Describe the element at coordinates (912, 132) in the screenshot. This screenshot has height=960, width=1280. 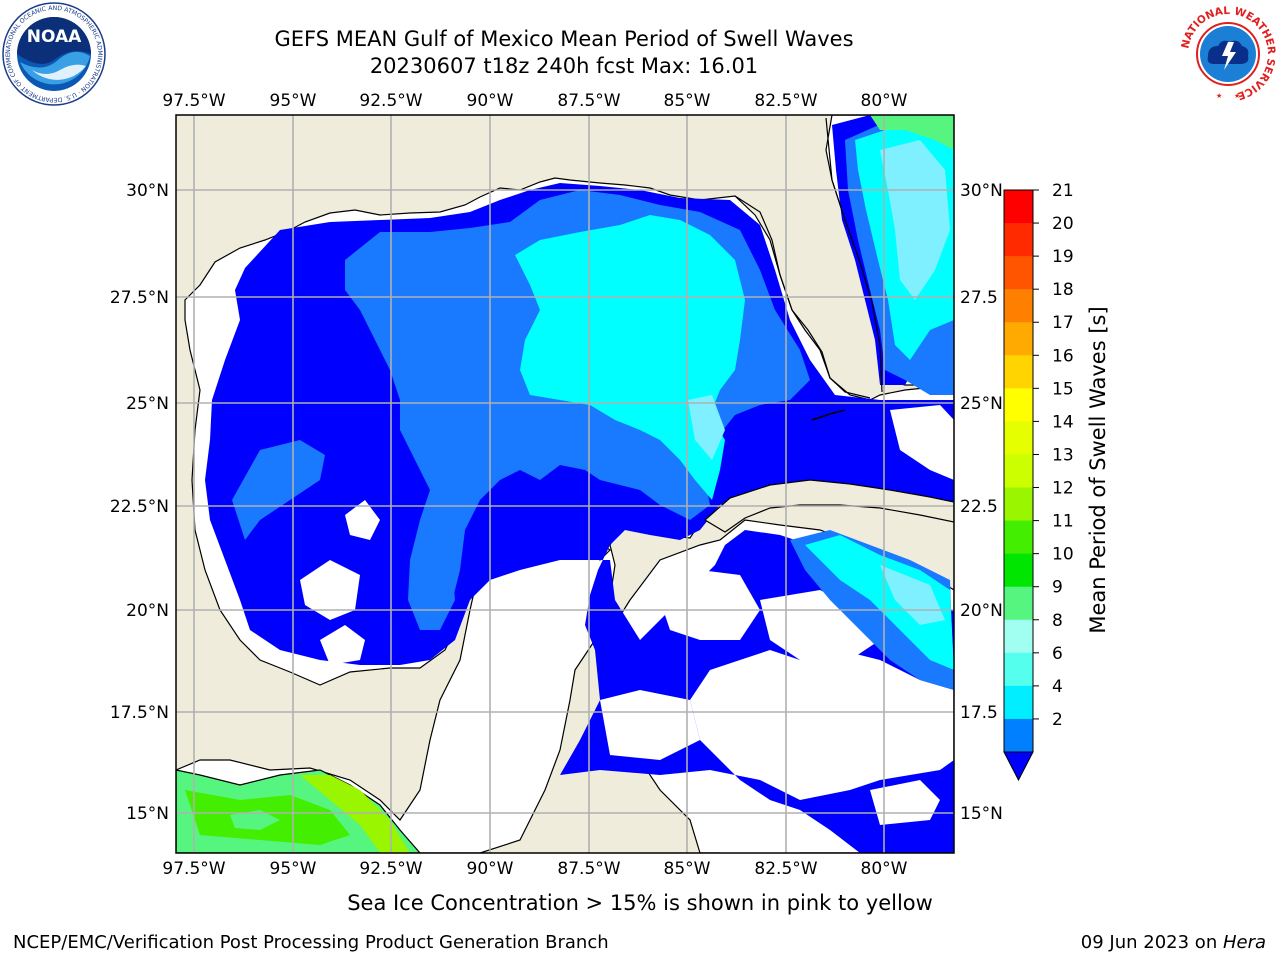
I see `atlantic-swell-9-10s` at that location.